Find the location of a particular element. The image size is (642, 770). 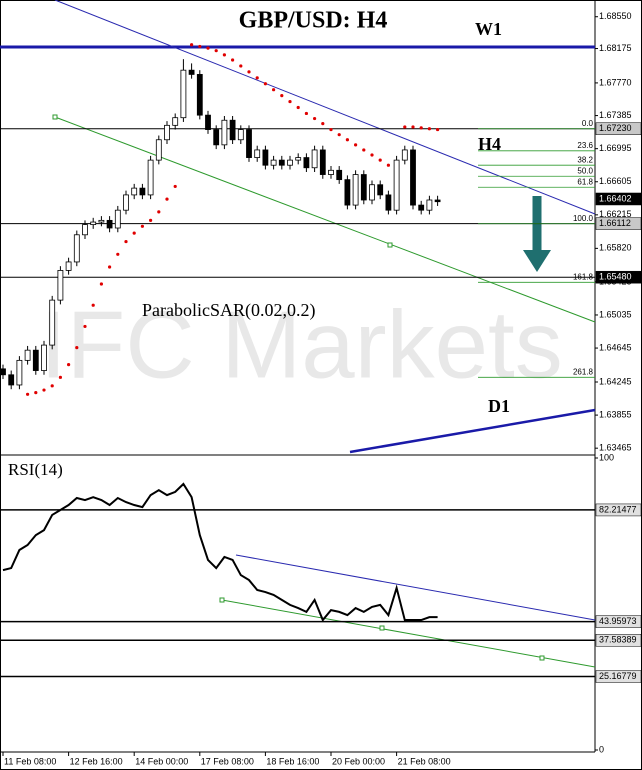

y-tick-label: 100 is located at coordinates (606, 457).